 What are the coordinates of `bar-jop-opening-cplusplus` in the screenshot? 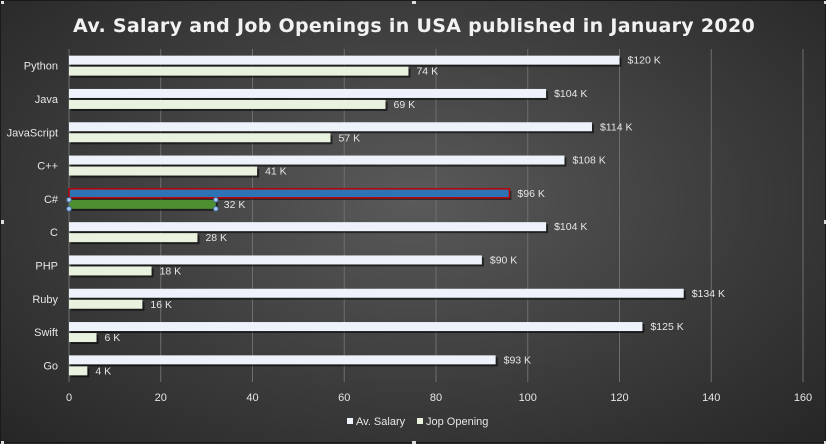 It's located at (163, 171).